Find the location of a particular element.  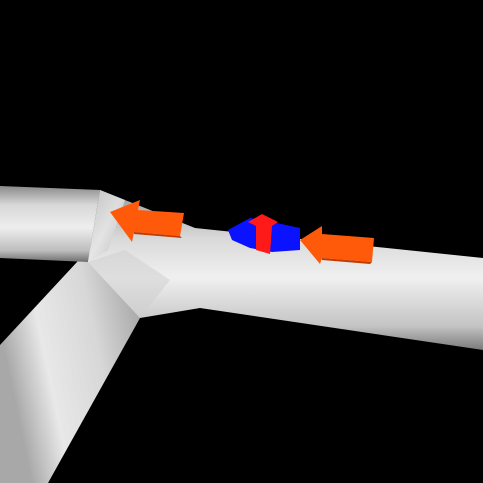

pipe-junction is located at coordinates (106, 226).